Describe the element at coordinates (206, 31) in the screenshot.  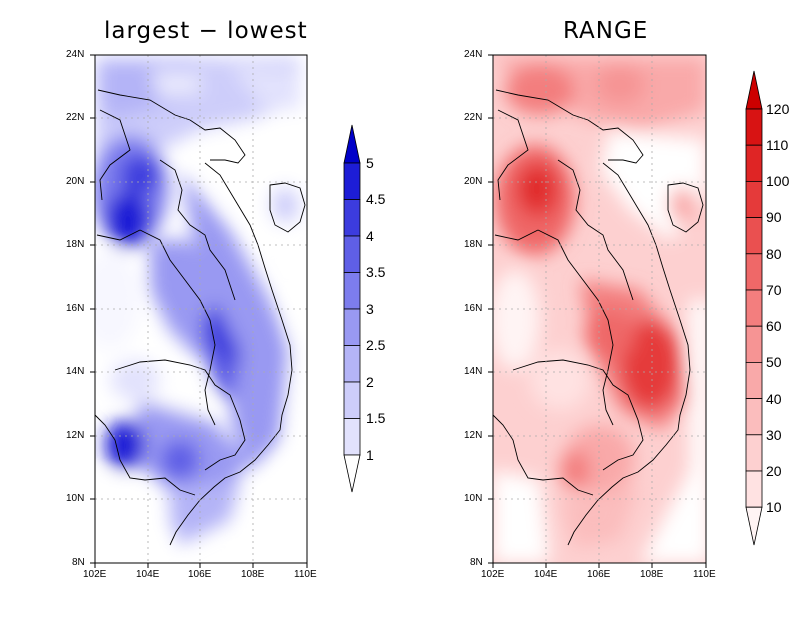
I see `left-panel-title: largest − lowest` at that location.